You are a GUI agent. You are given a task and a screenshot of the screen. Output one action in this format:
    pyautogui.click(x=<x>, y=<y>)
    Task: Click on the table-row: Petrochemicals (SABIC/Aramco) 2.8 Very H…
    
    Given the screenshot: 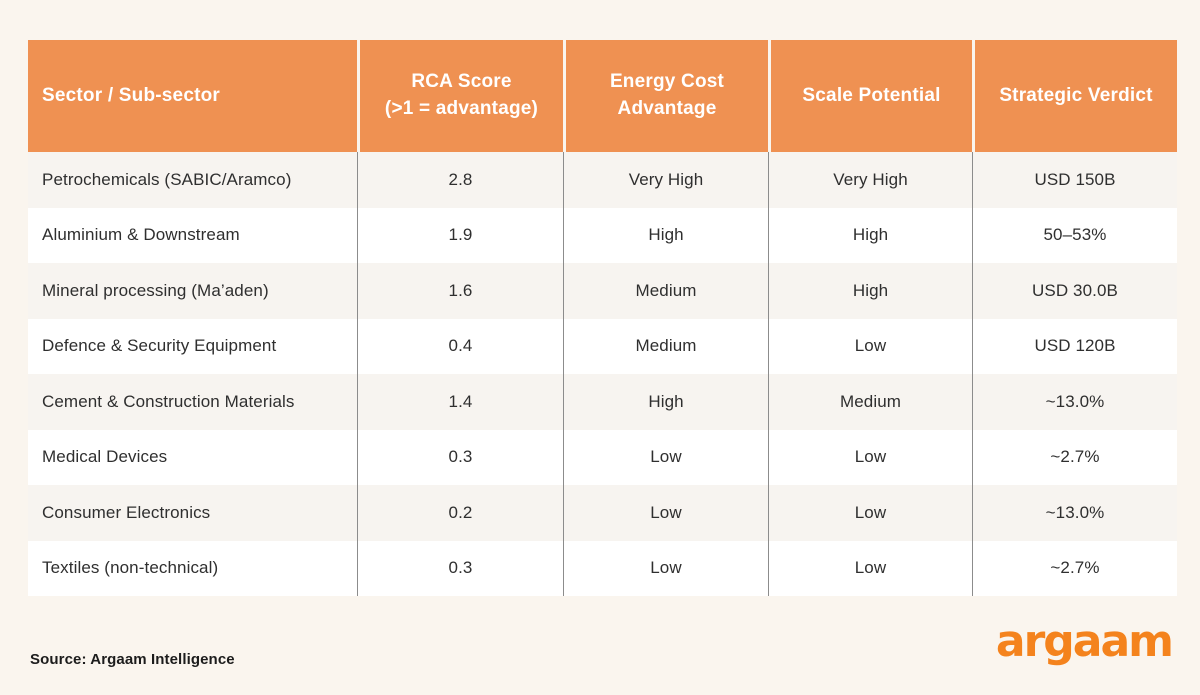 What is the action you would take?
    pyautogui.click(x=602, y=180)
    